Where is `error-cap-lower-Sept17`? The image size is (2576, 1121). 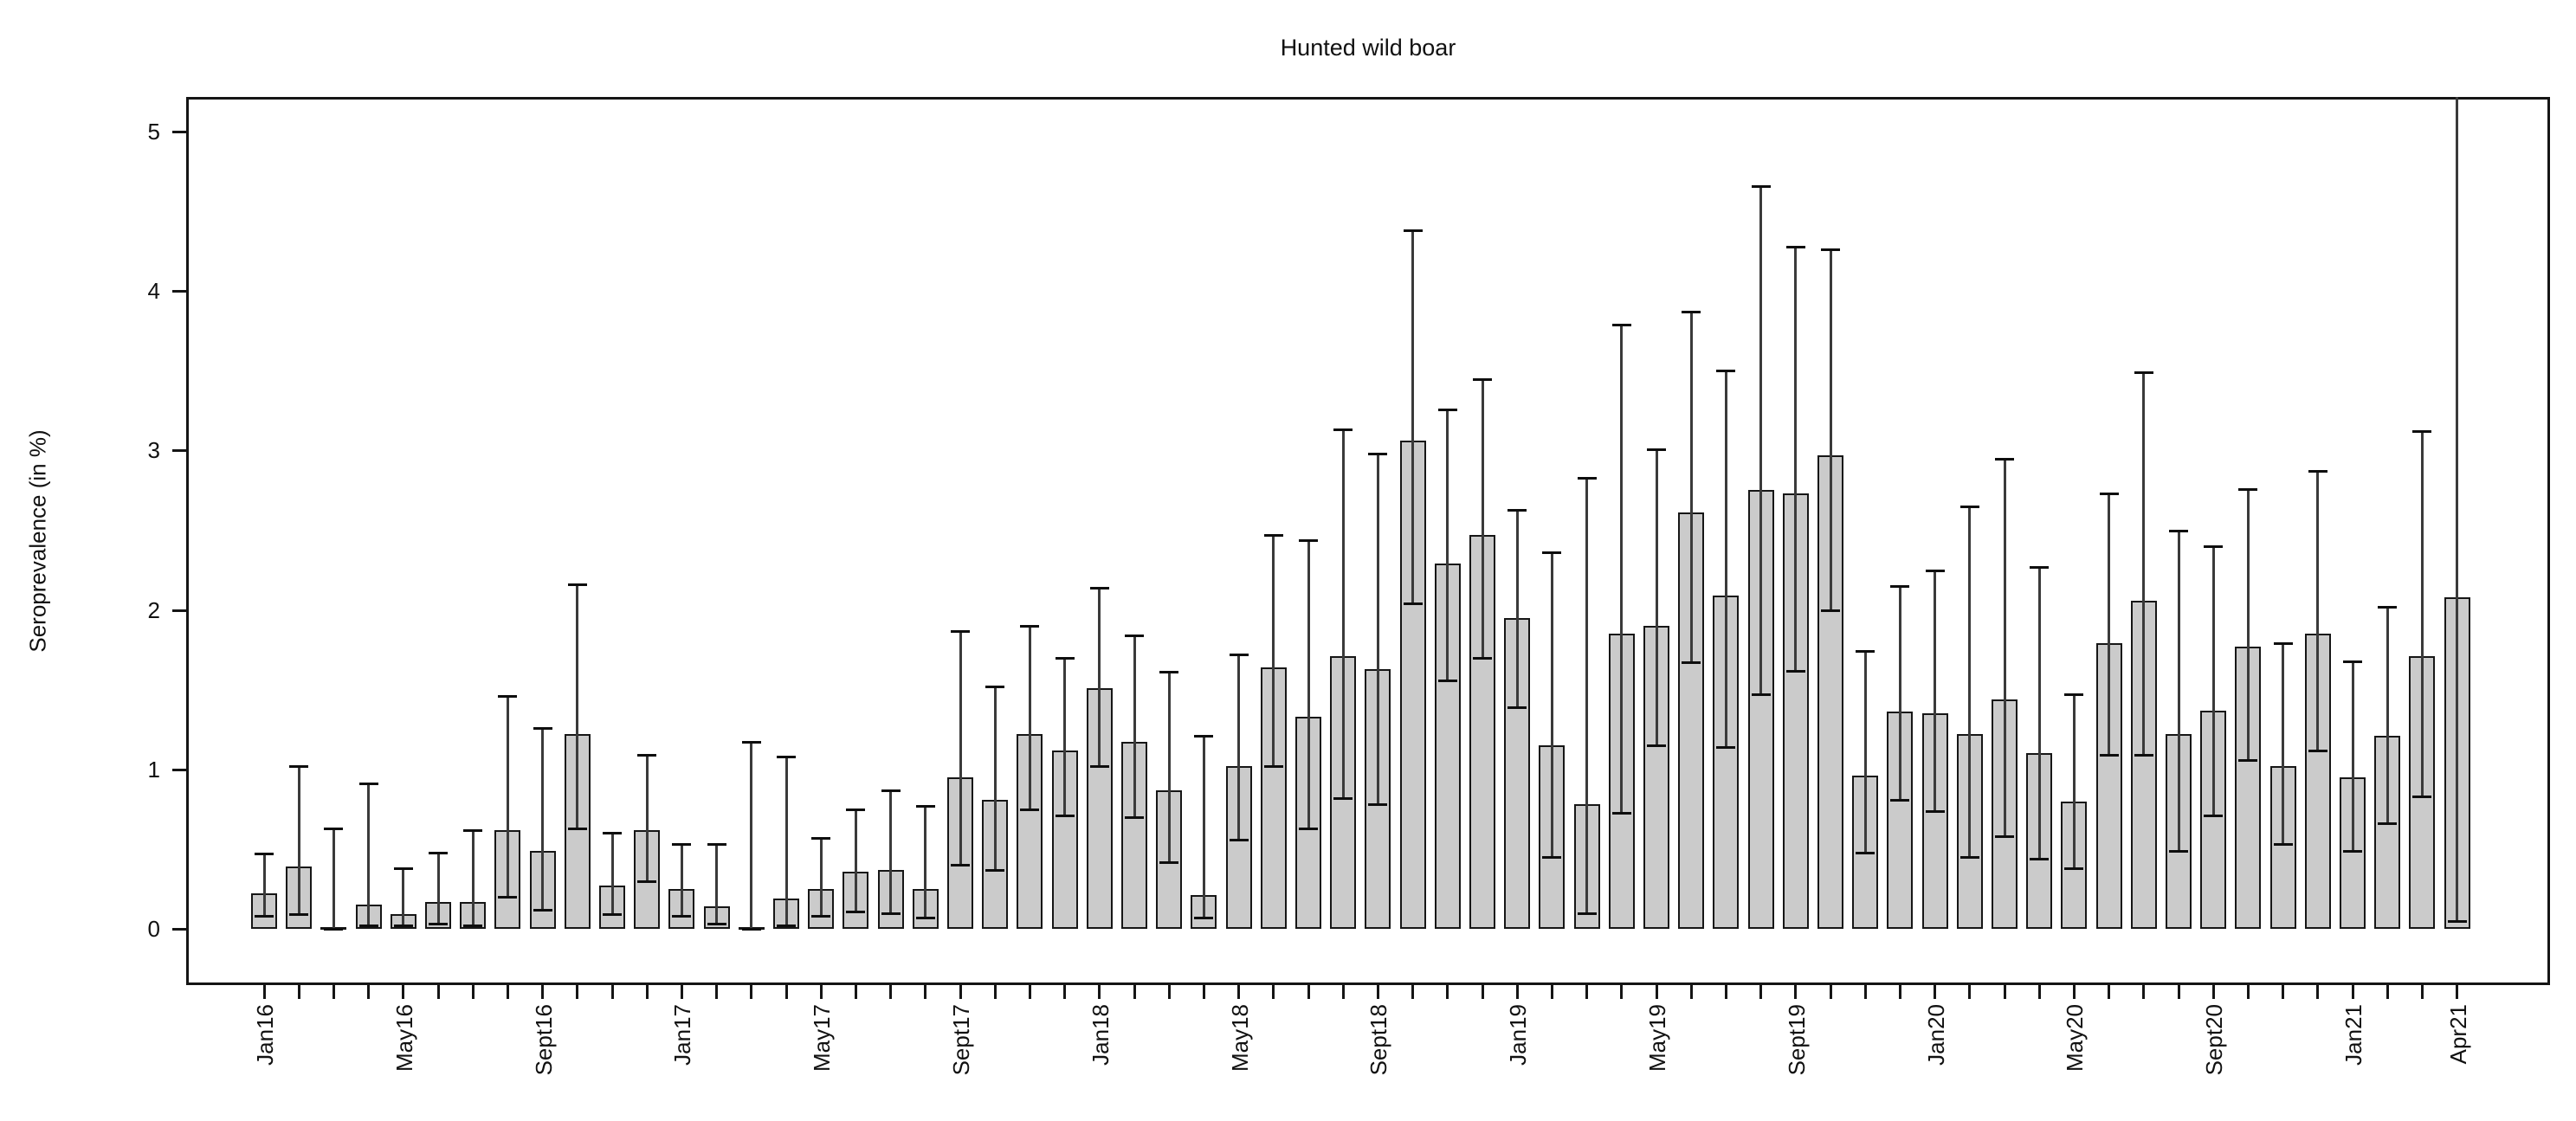 error-cap-lower-Sept17 is located at coordinates (960, 865).